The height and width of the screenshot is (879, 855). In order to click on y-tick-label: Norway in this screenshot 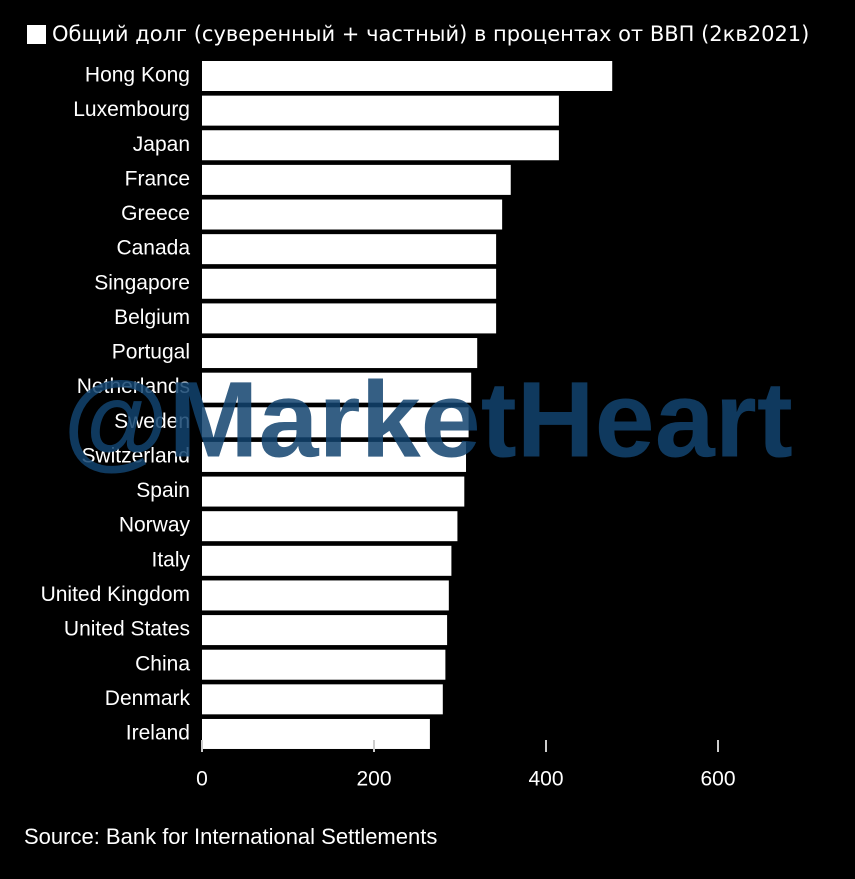, I will do `click(155, 525)`.